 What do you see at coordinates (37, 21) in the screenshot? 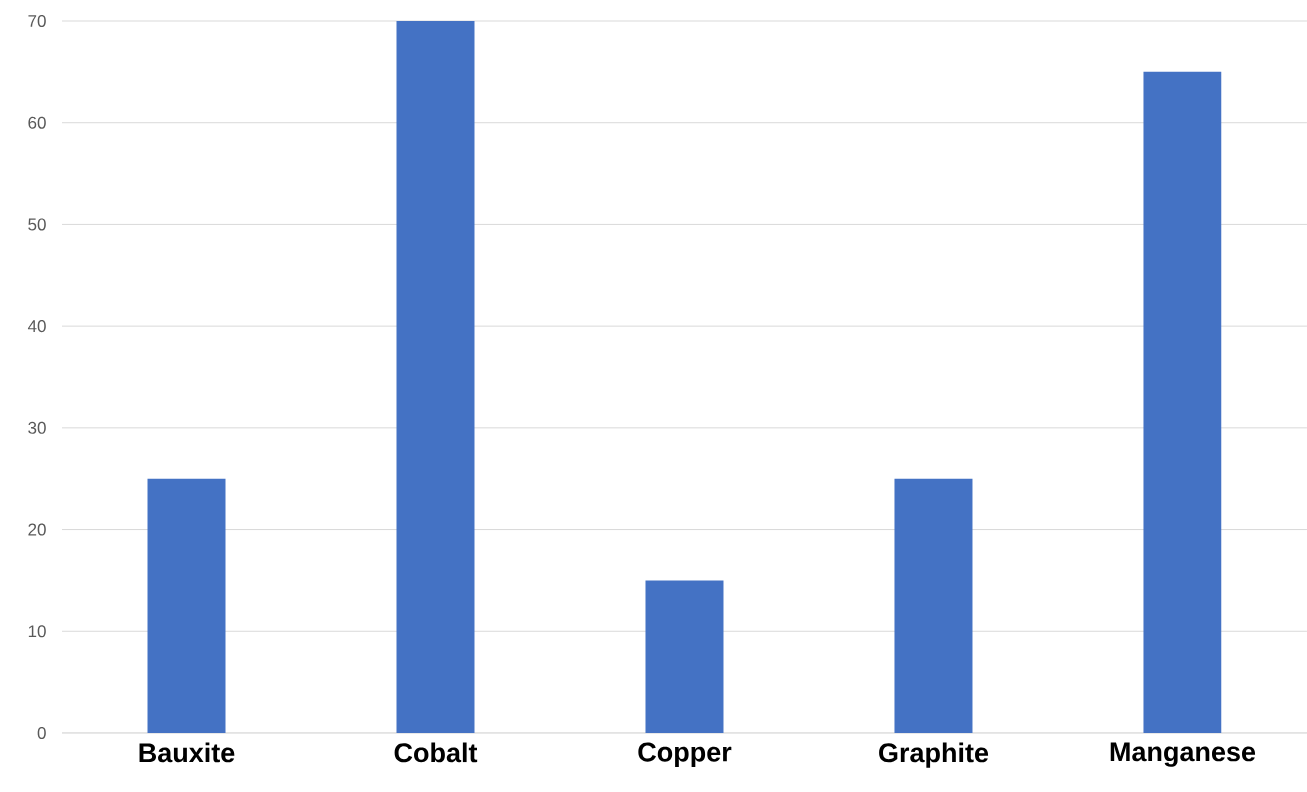
I see `y-tick-label: 70` at bounding box center [37, 21].